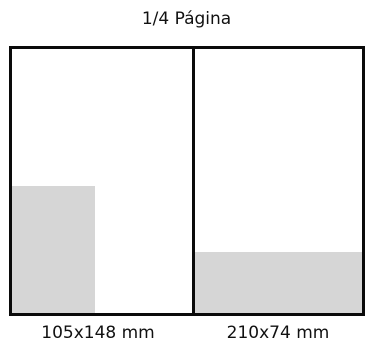 The height and width of the screenshot is (345, 373). Describe the element at coordinates (98, 333) in the screenshot. I see `left-panel-caption: 105x148 mm` at that location.